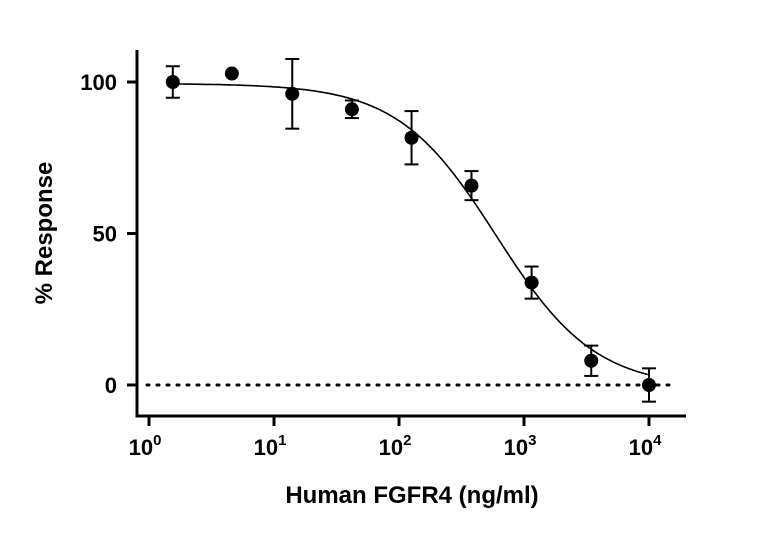 The width and height of the screenshot is (768, 538). What do you see at coordinates (111, 385) in the screenshot?
I see `y-tick-label: 0` at bounding box center [111, 385].